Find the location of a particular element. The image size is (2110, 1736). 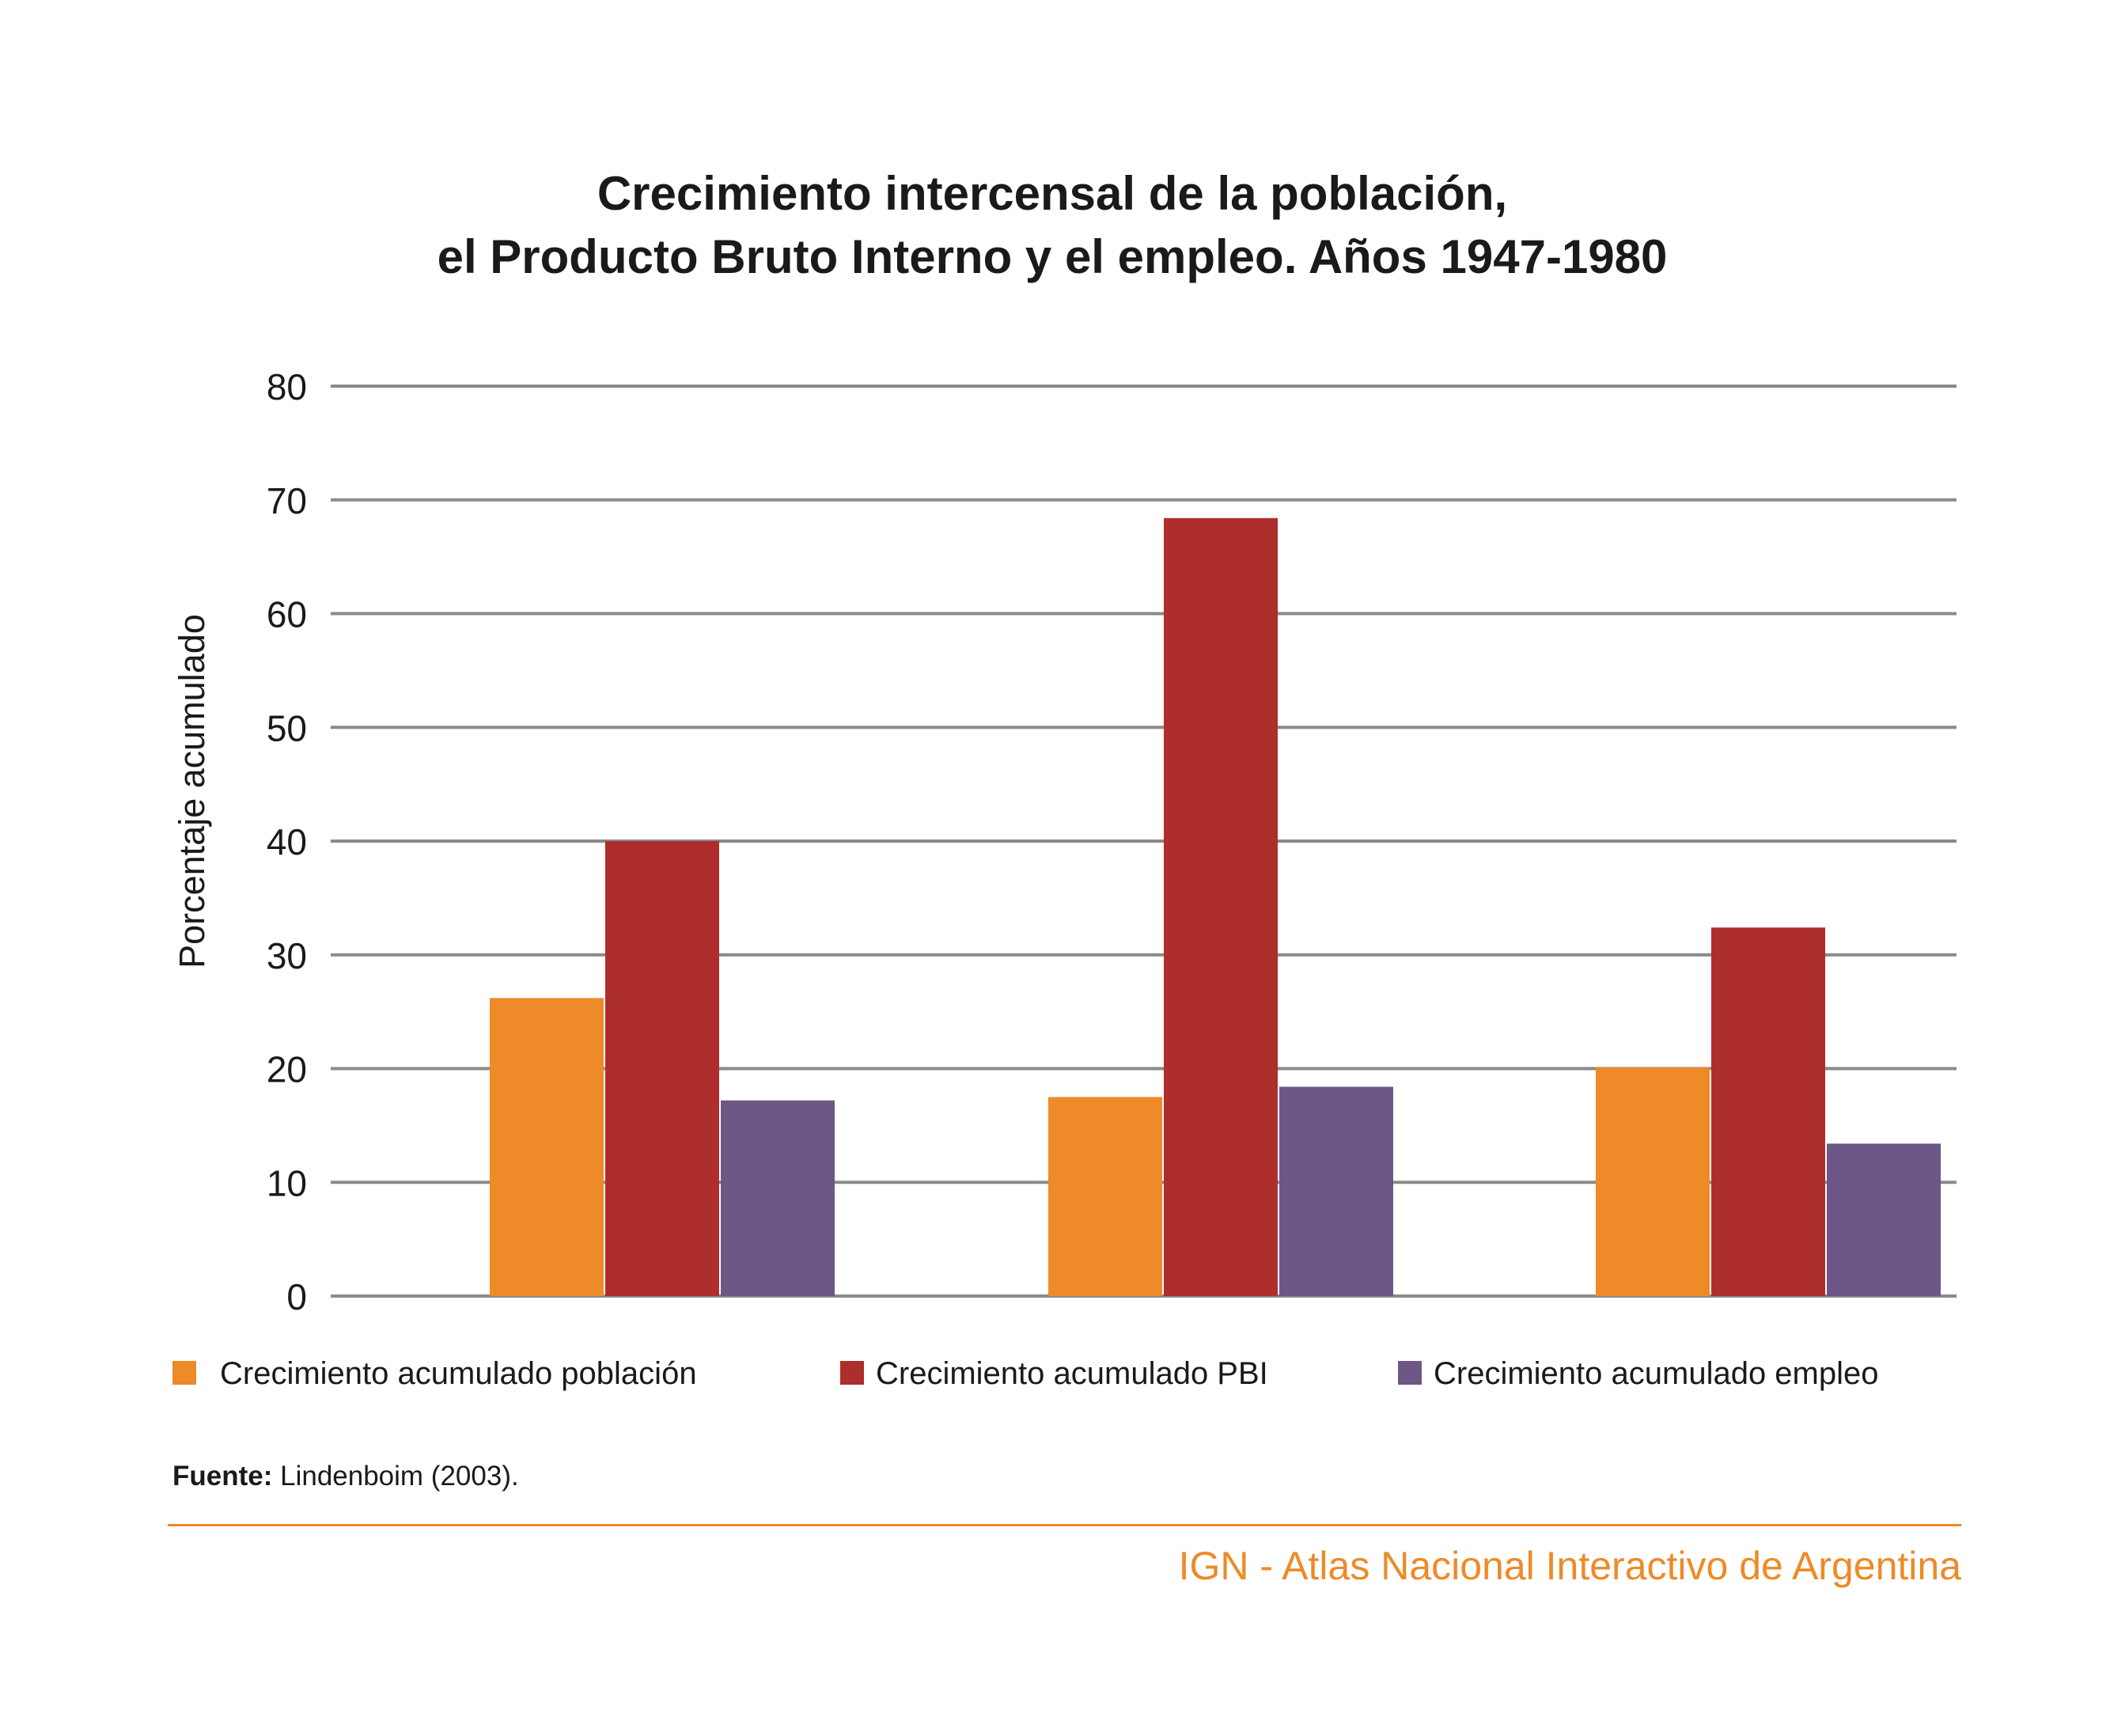

legend-label: Crecimiento acumulado PBI is located at coordinates (1072, 1373).